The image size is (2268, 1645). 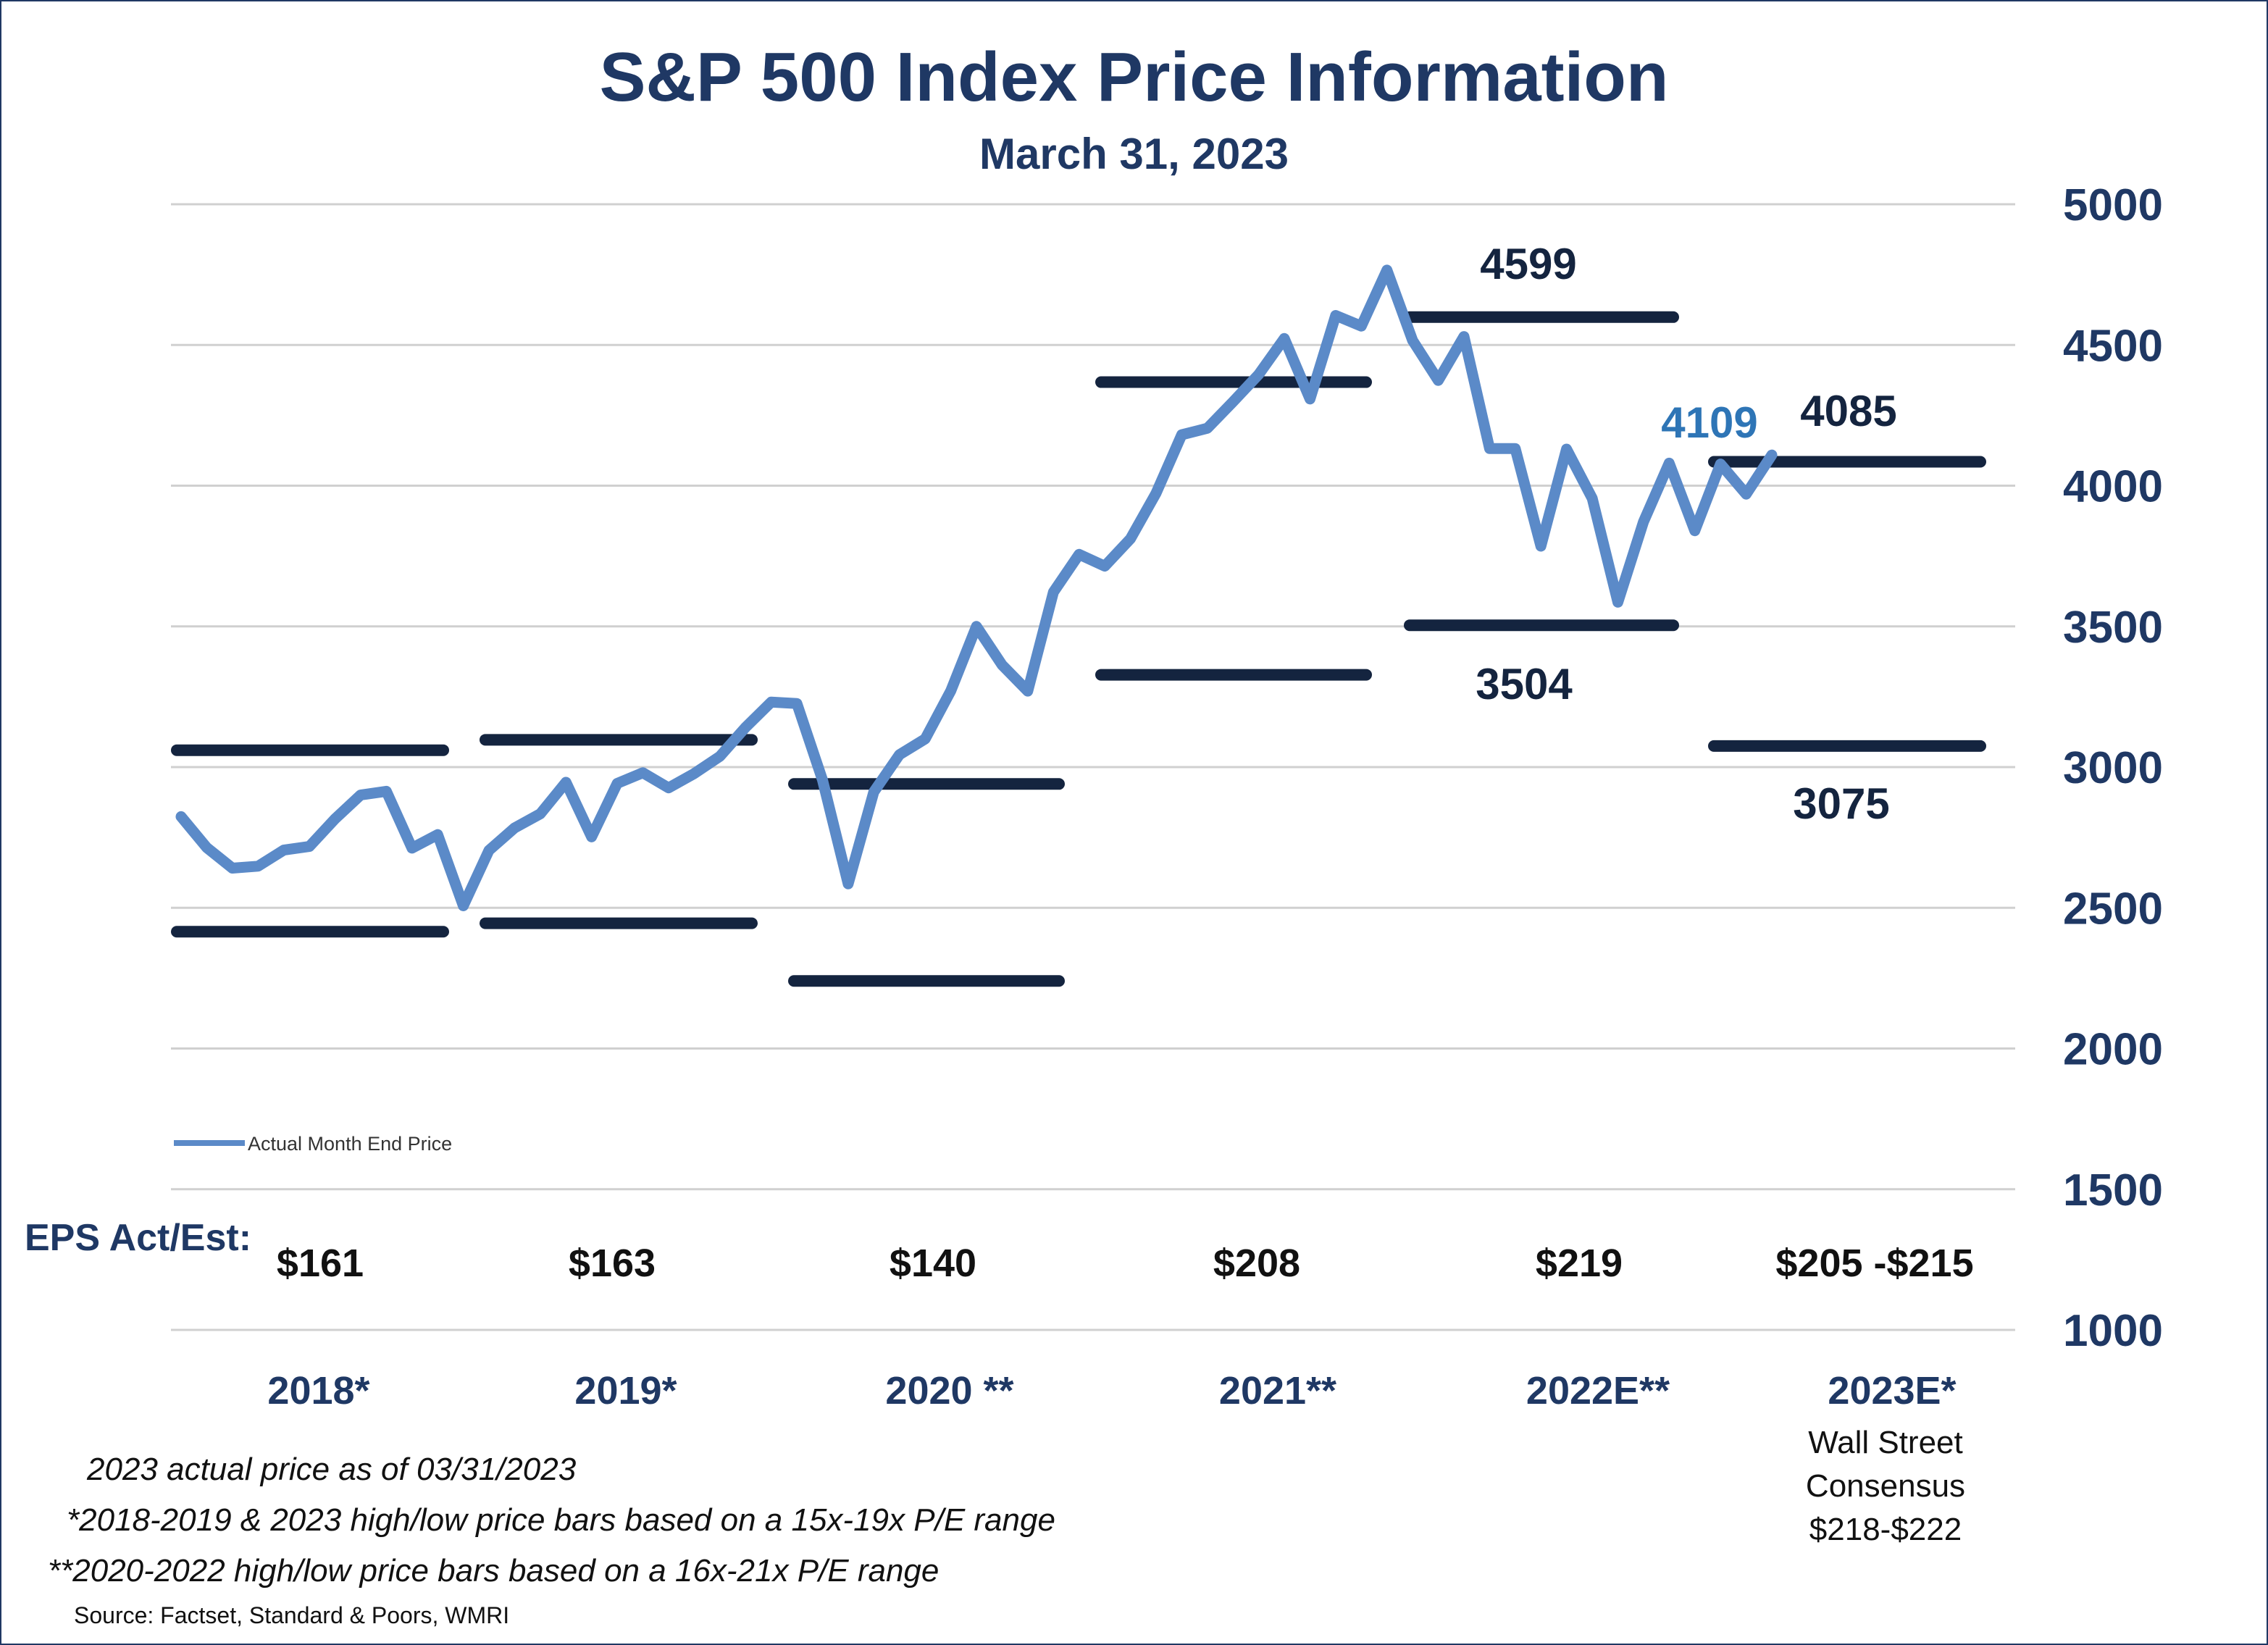 I want to click on legend-label: Actual Month End Price, so click(x=350, y=1144).